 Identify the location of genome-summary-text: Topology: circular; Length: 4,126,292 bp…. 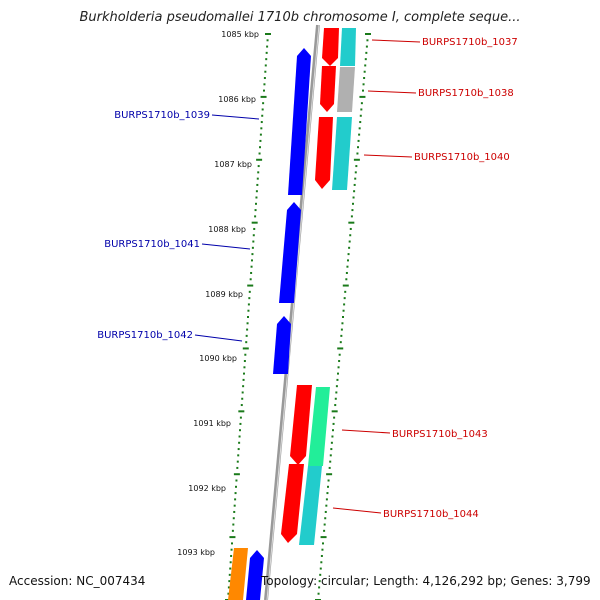
(426, 581).